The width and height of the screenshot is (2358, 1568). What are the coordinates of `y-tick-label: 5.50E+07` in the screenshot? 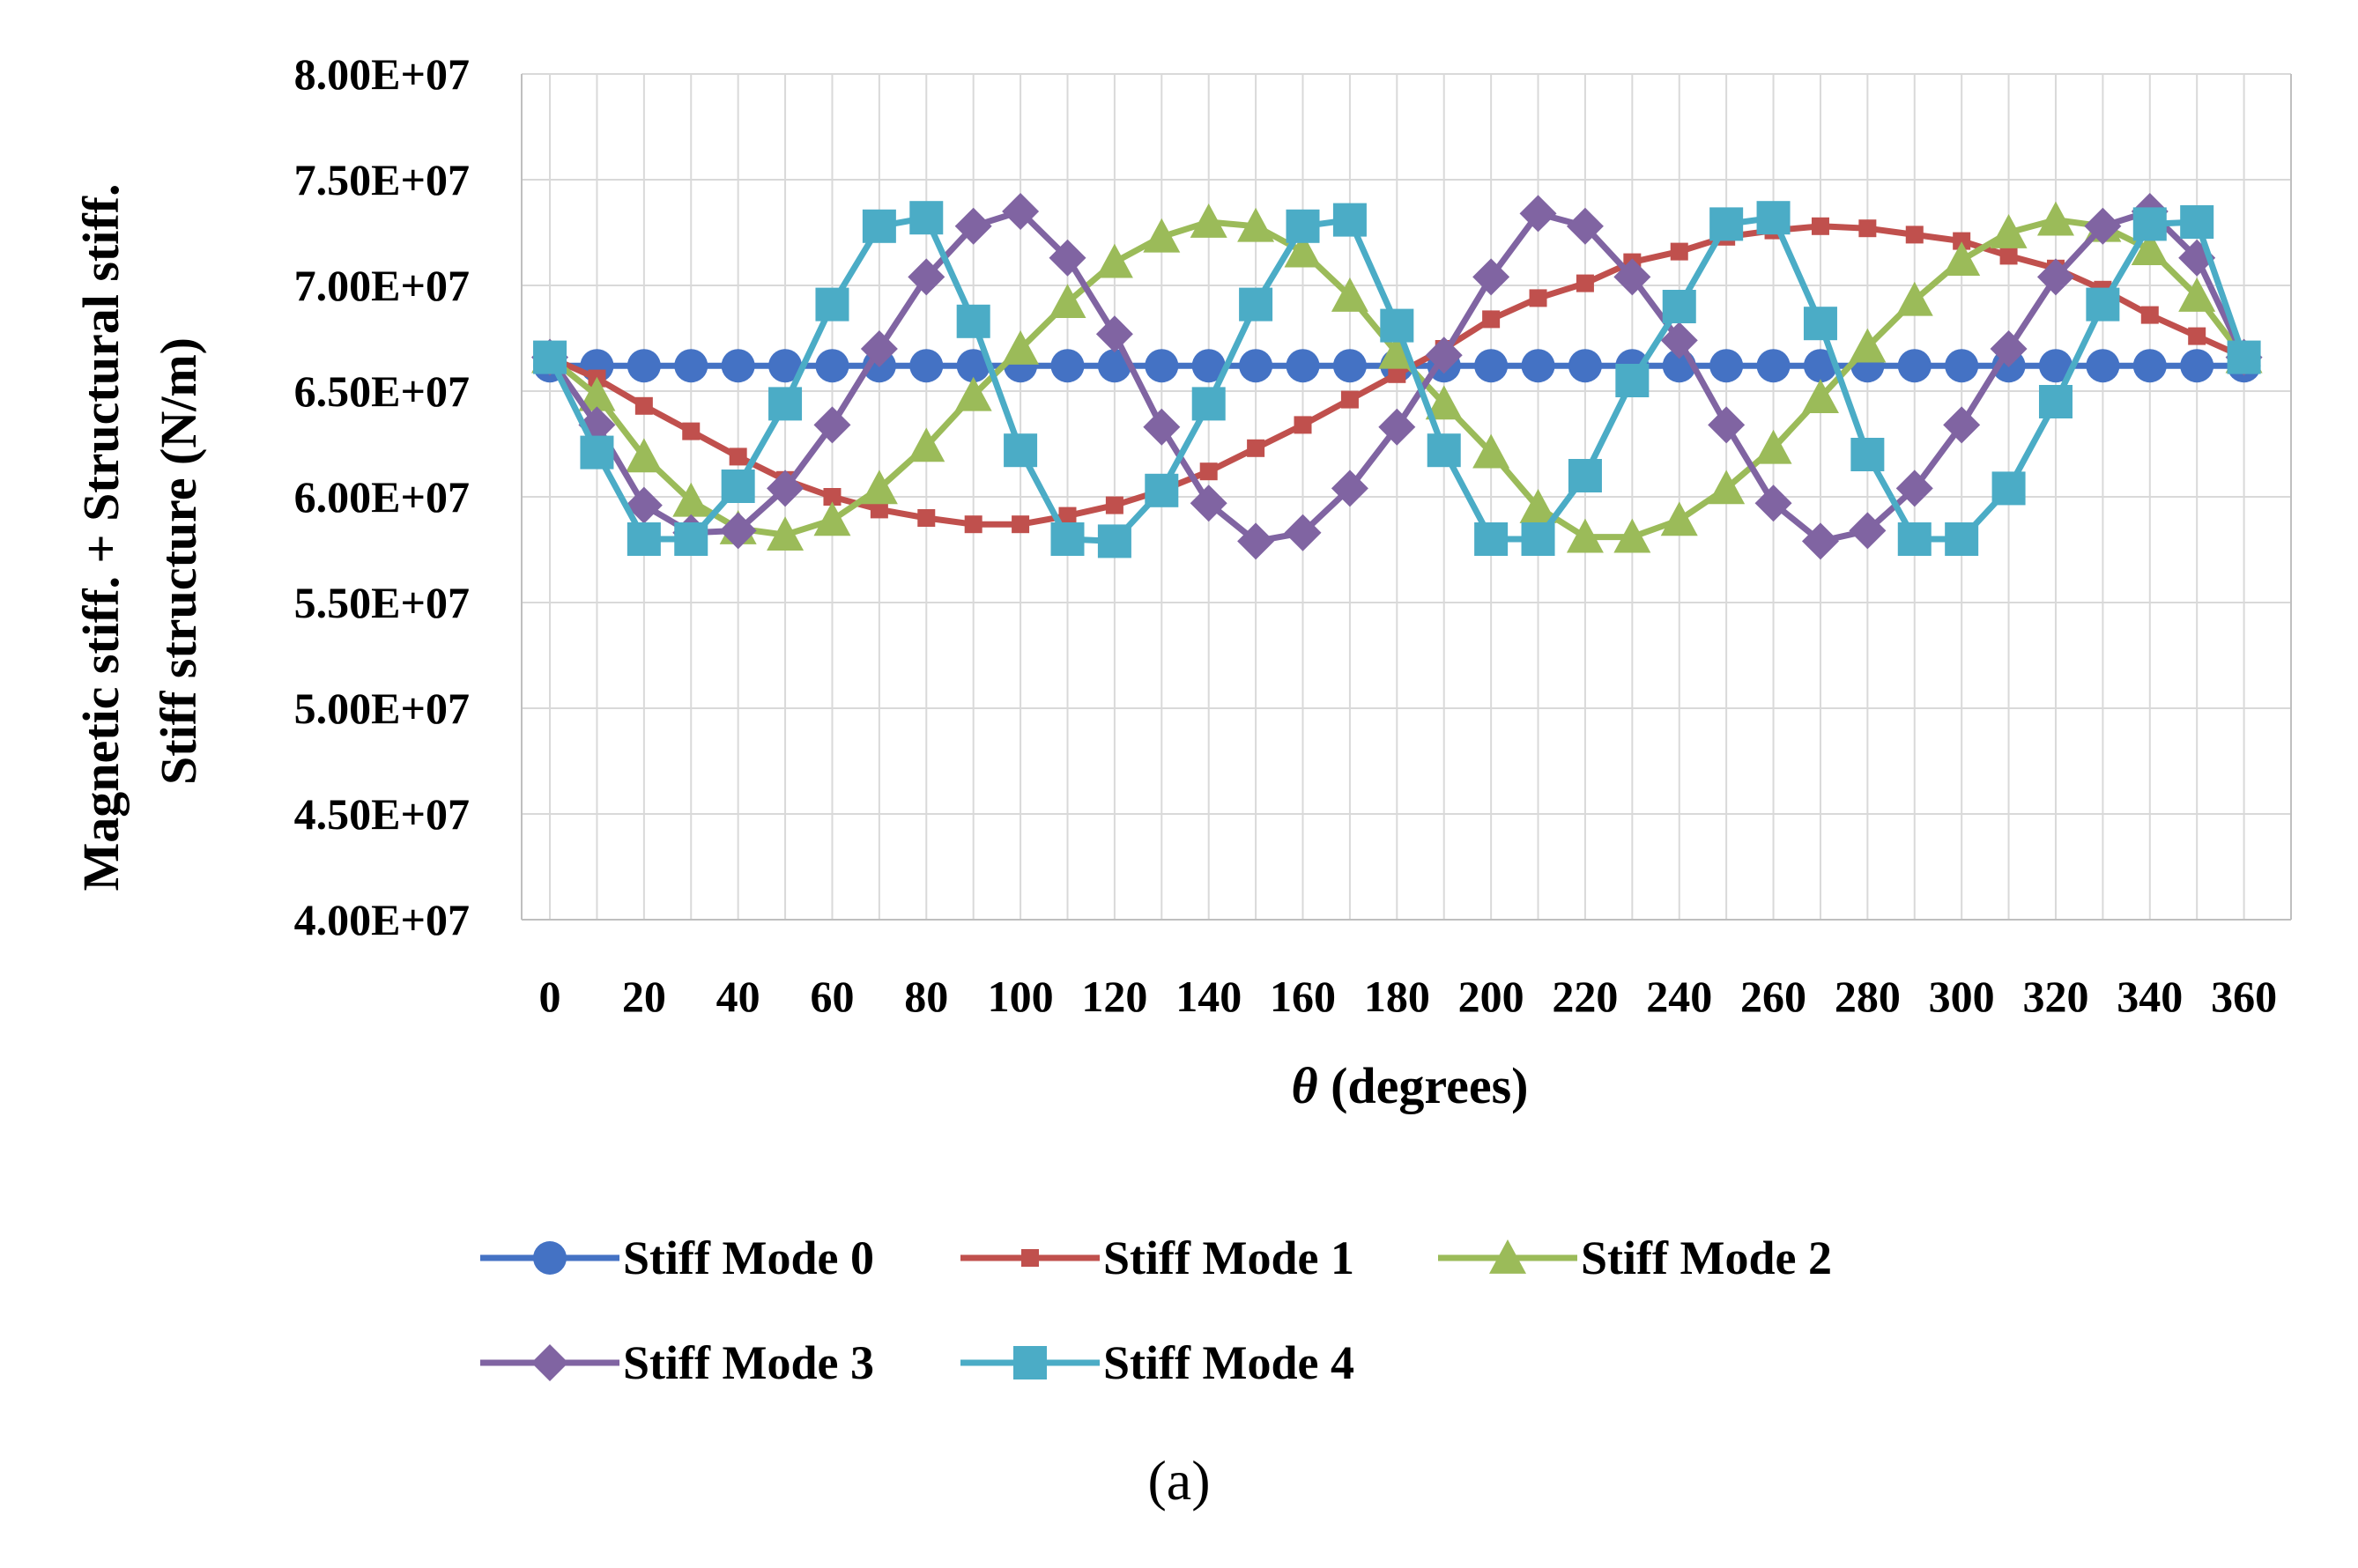 It's located at (382, 602).